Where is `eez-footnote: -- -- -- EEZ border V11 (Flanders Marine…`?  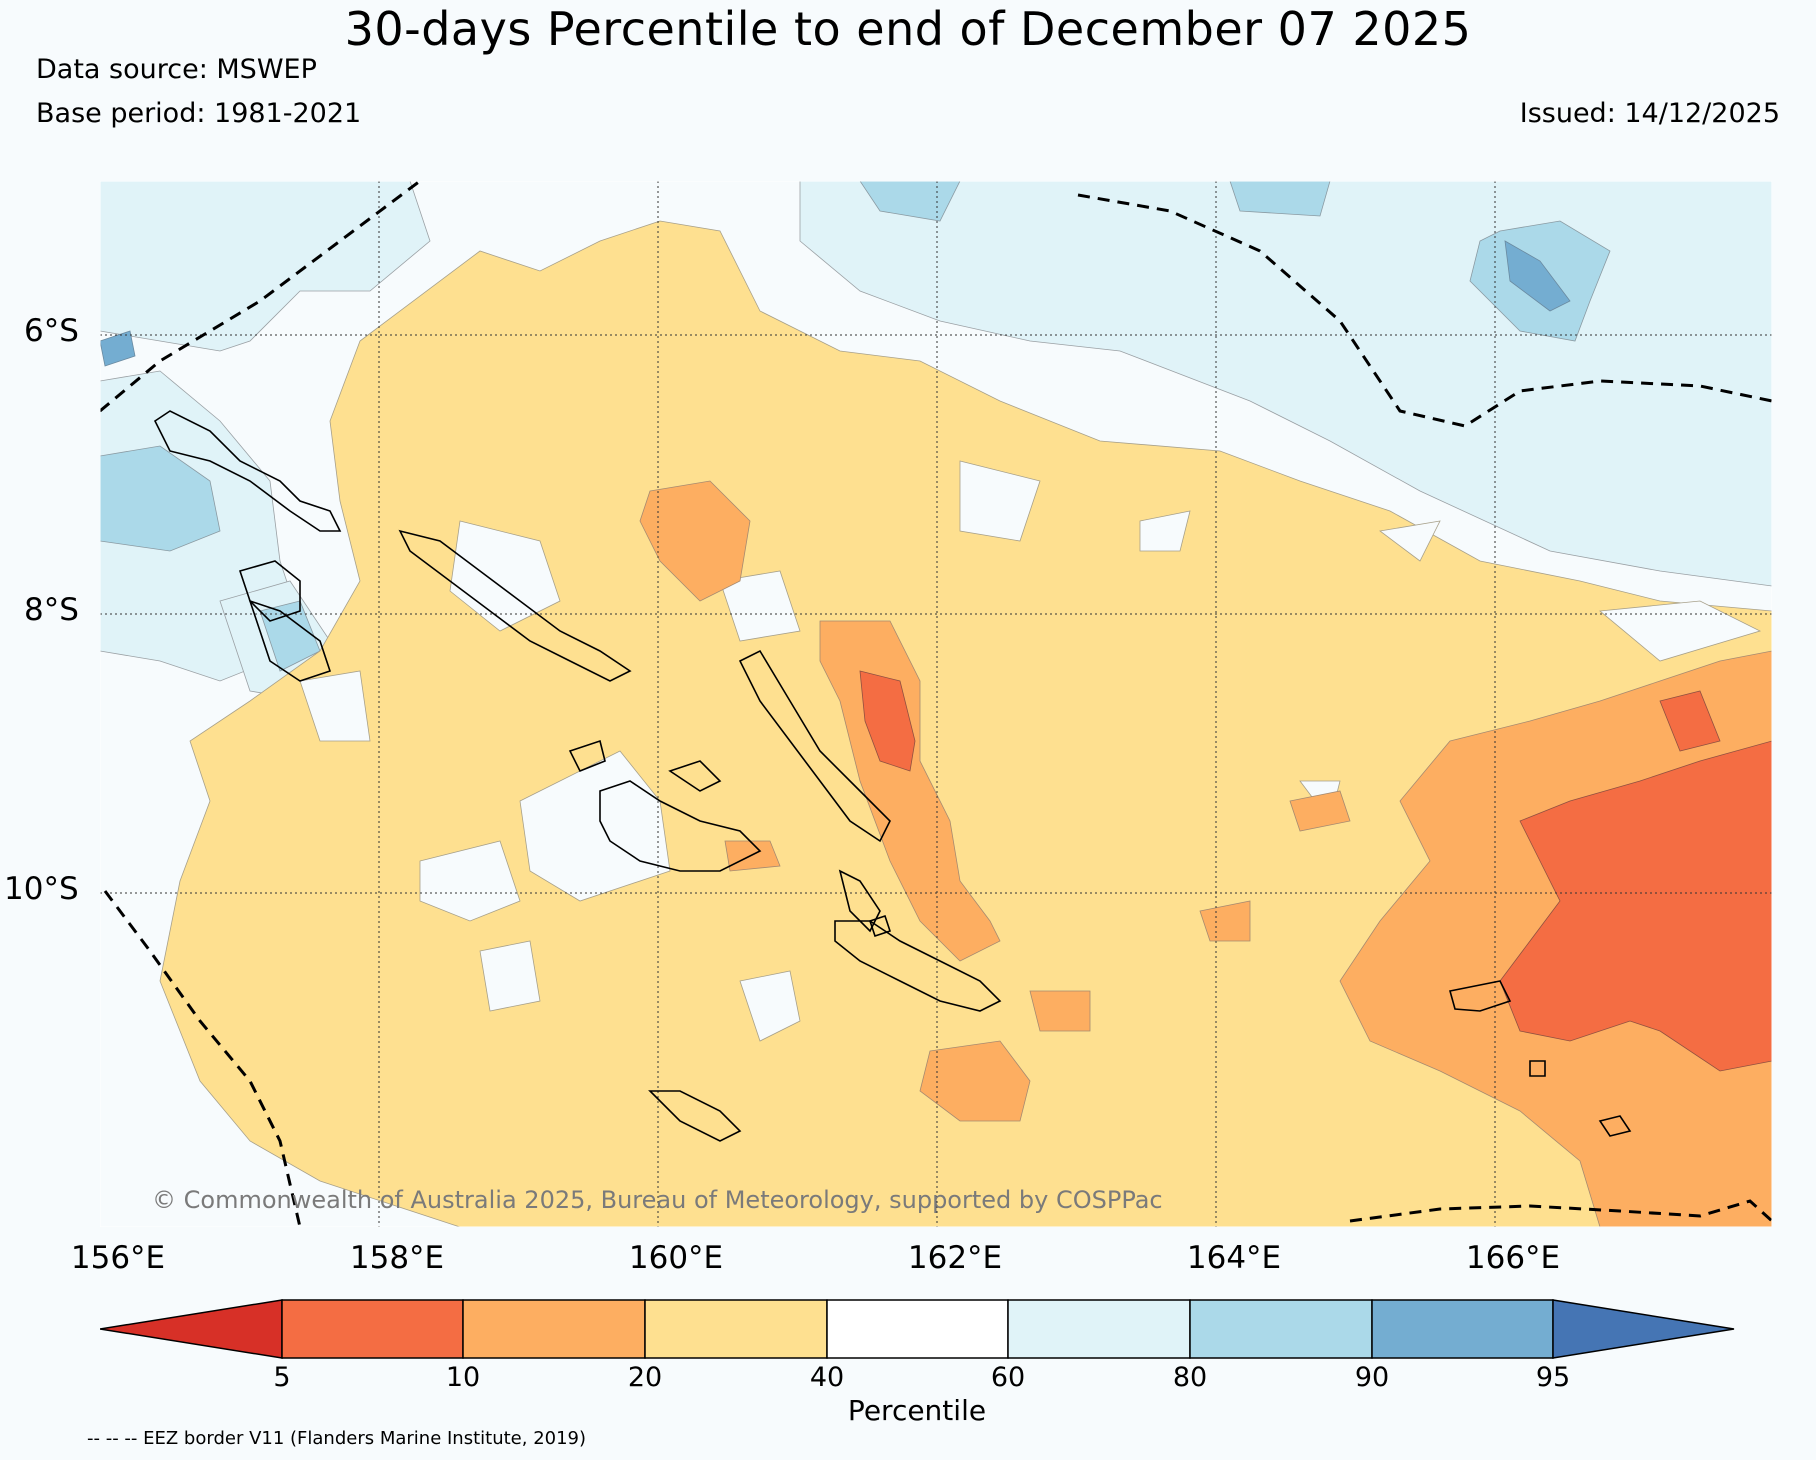 eez-footnote: -- -- -- EEZ border V11 (Flanders Marine… is located at coordinates (337, 1438).